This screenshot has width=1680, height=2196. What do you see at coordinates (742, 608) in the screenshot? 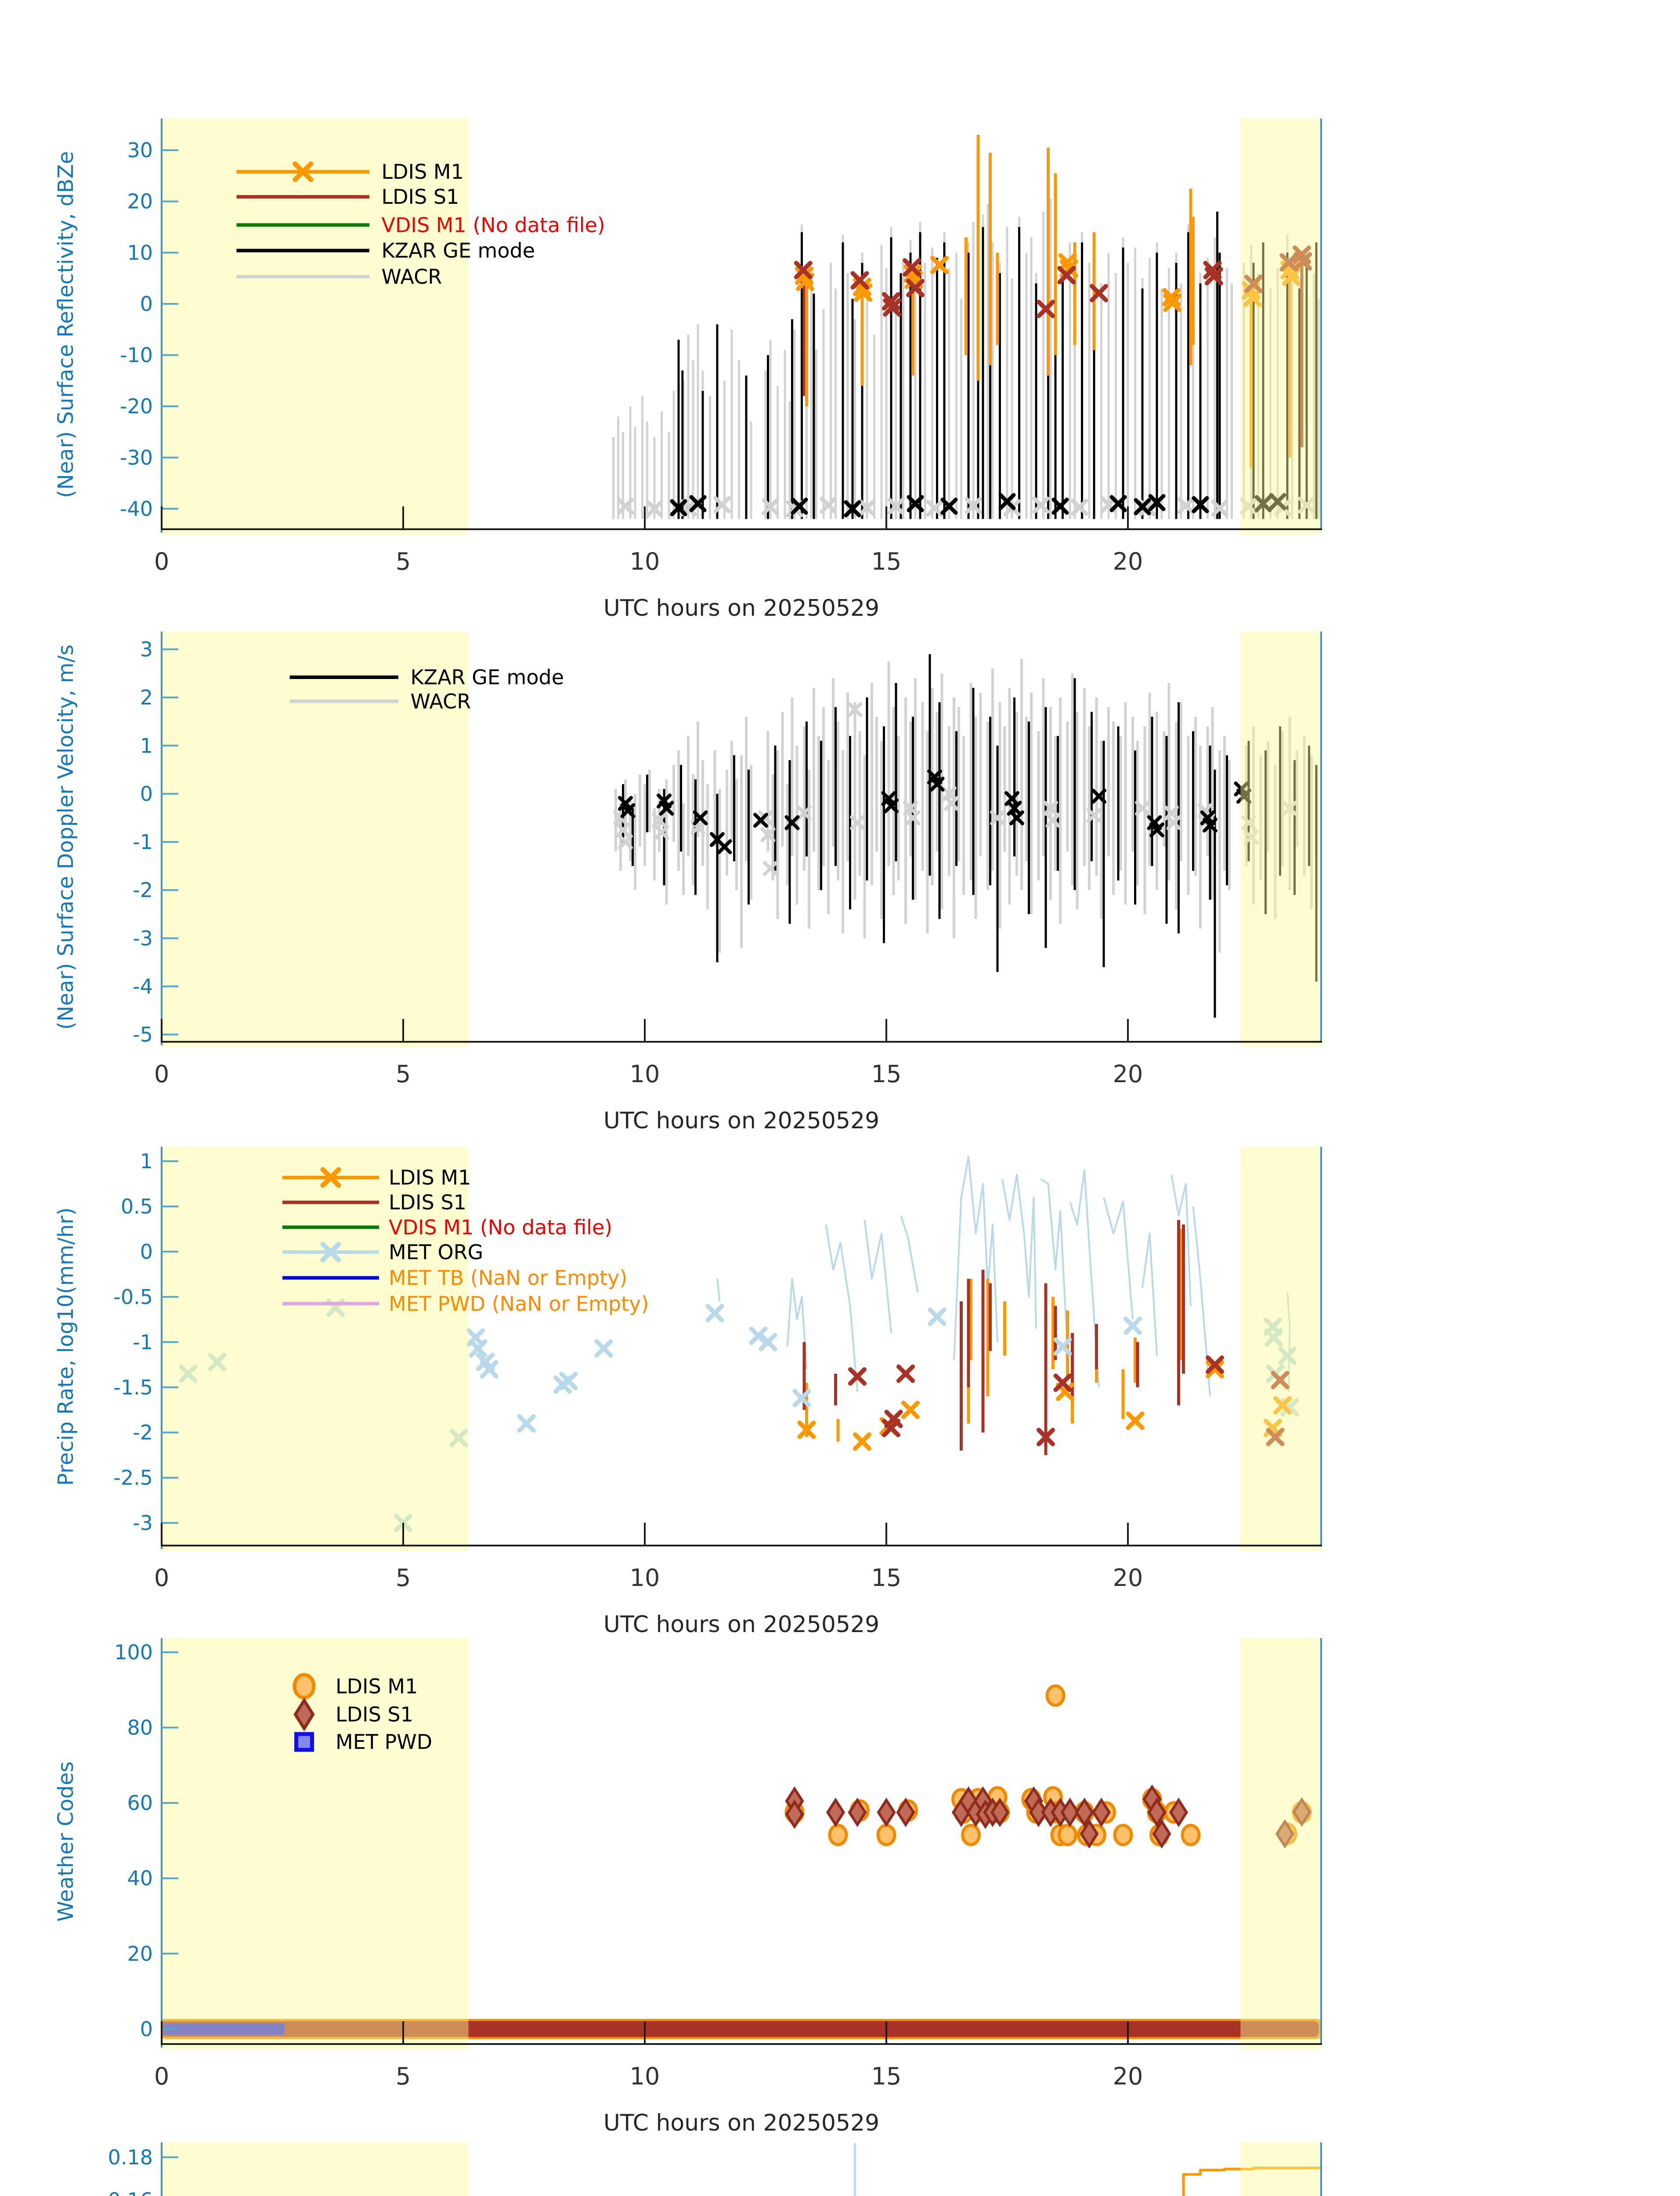
I see `reflectivity-x-axis-label: UTC hours on 20250529` at bounding box center [742, 608].